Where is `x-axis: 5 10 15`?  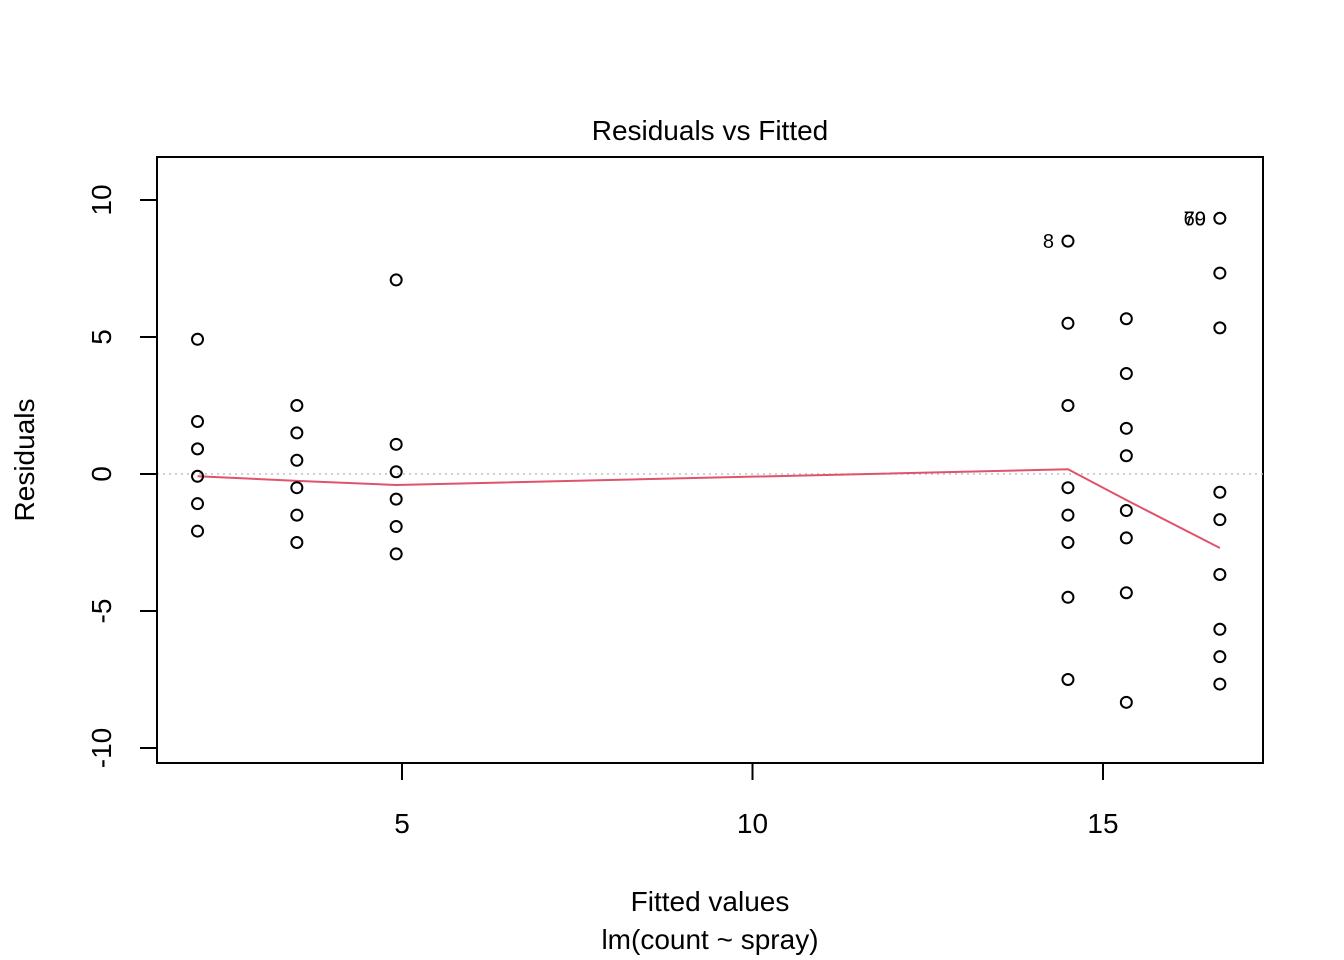
x-axis: 5 10 15 is located at coordinates (756, 800).